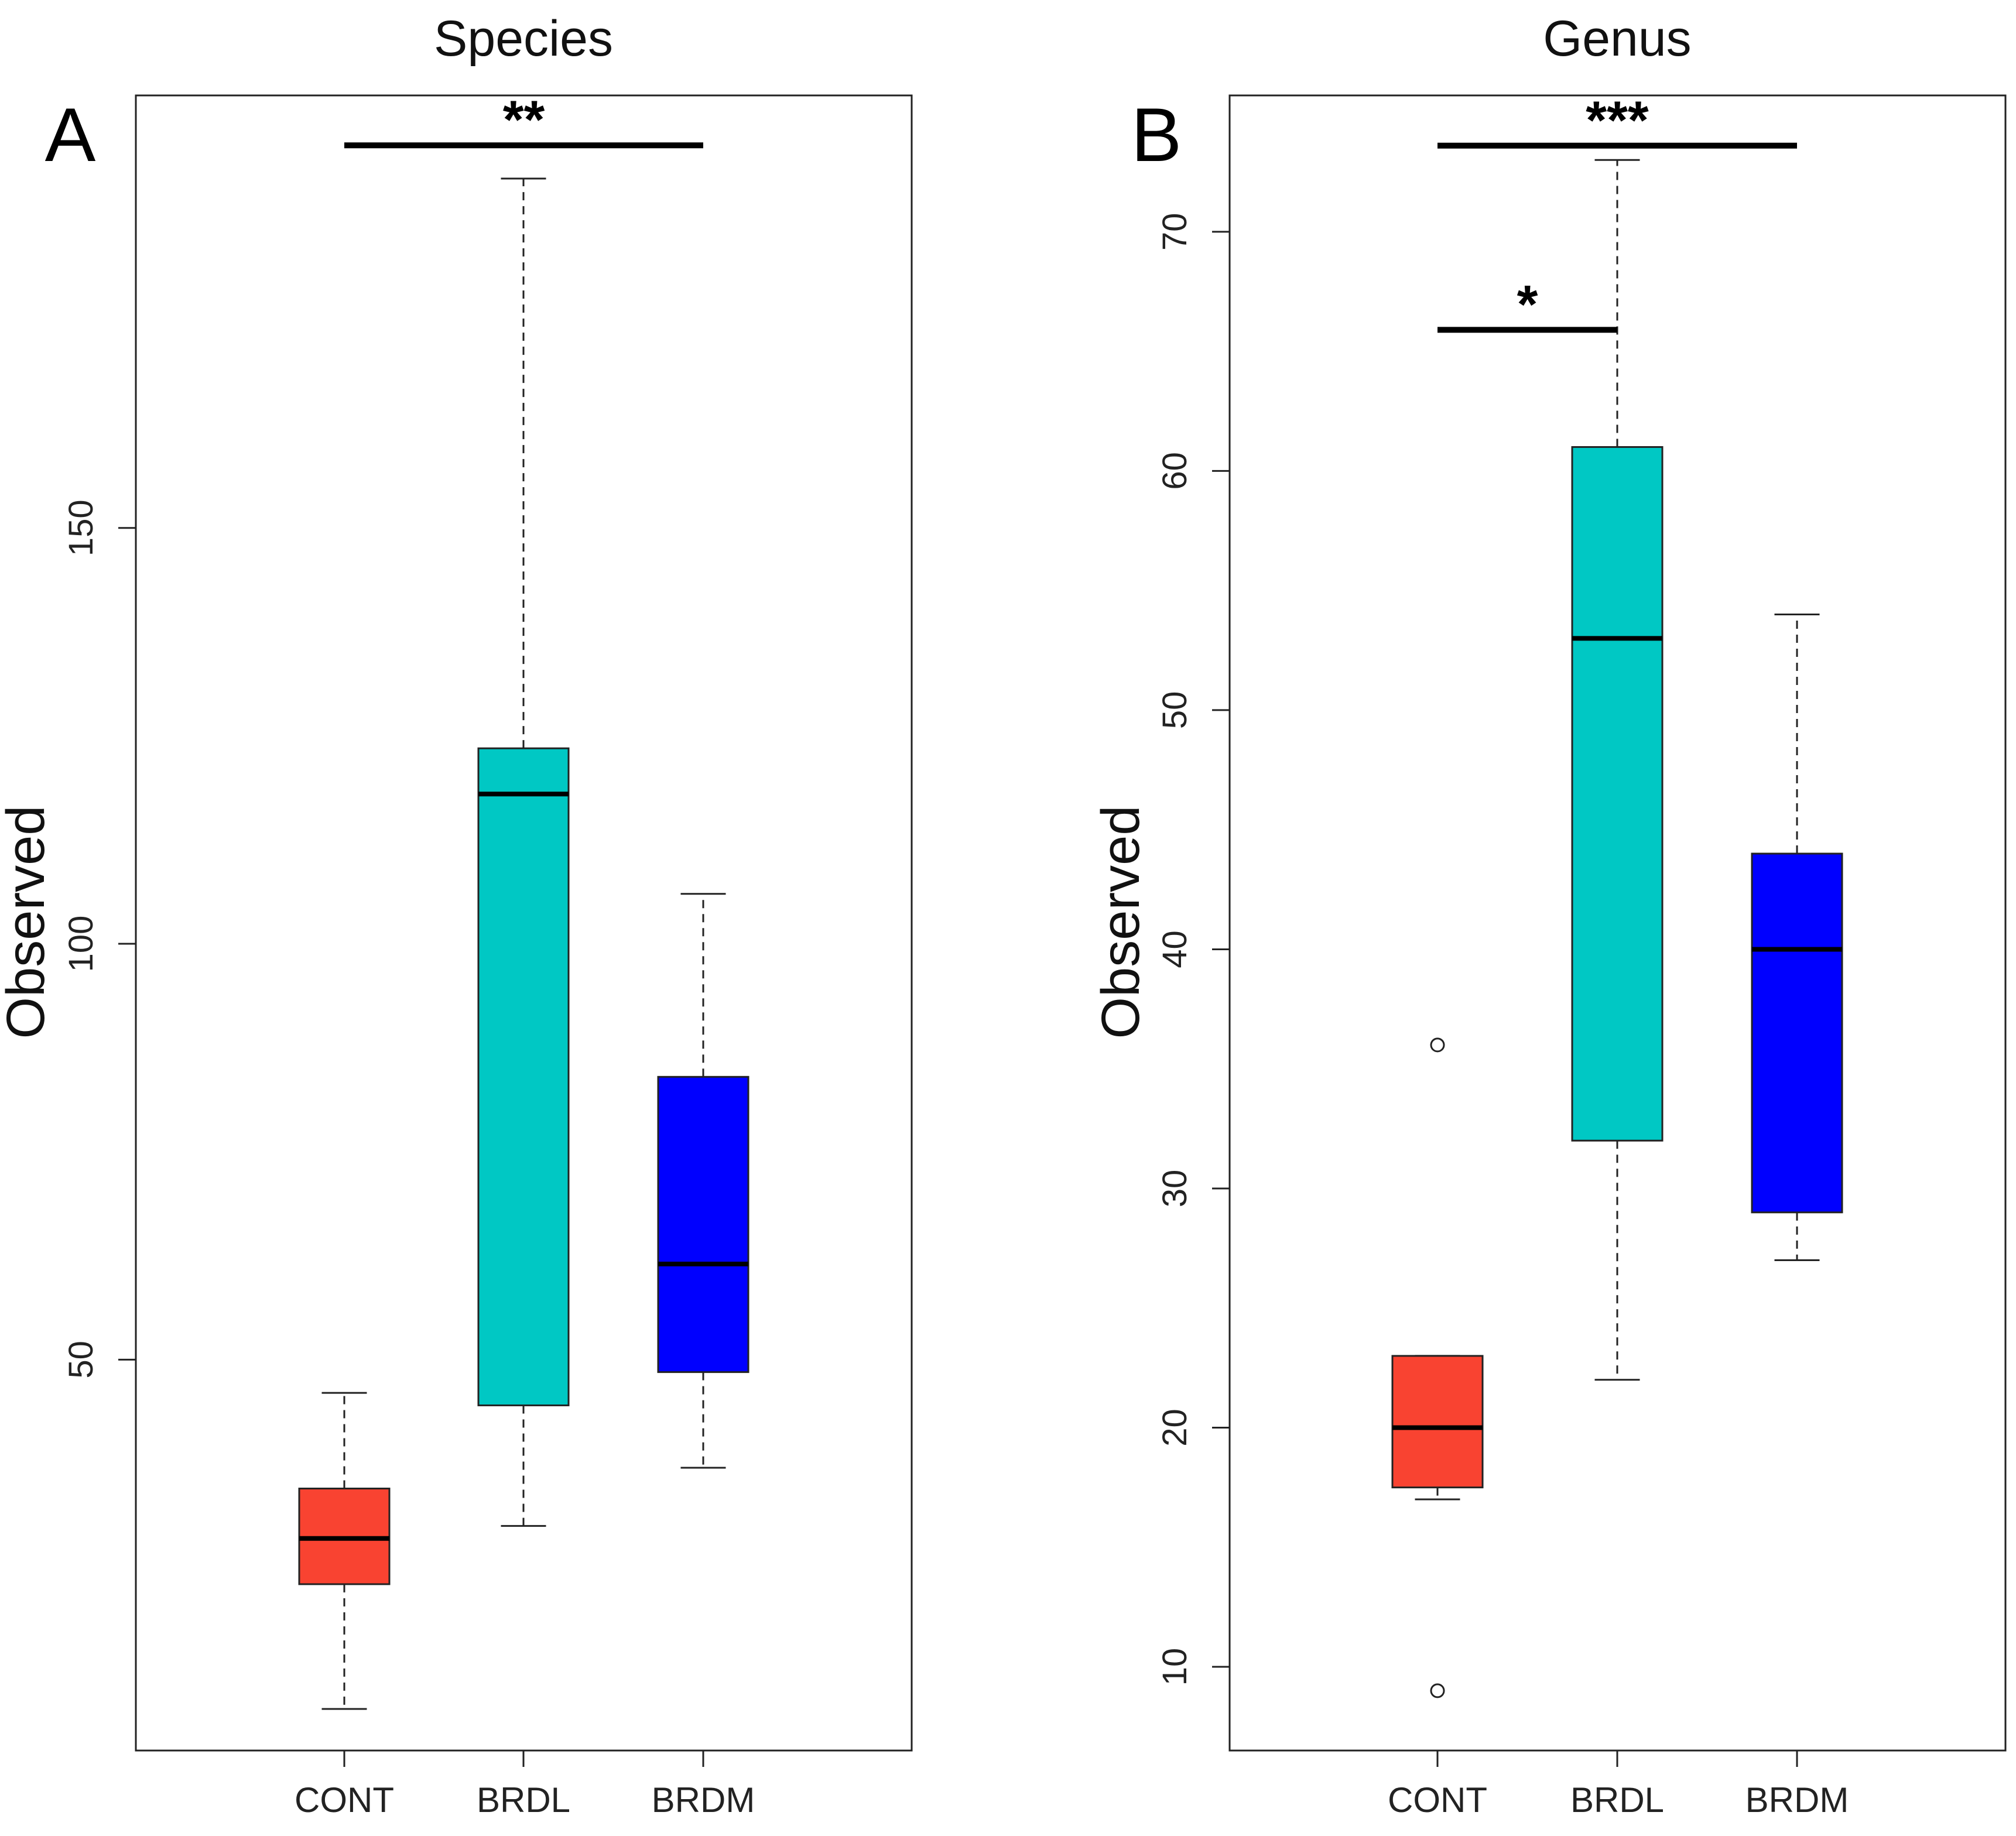  Describe the element at coordinates (1175, 1428) in the screenshot. I see `y-tick-label: 20` at that location.